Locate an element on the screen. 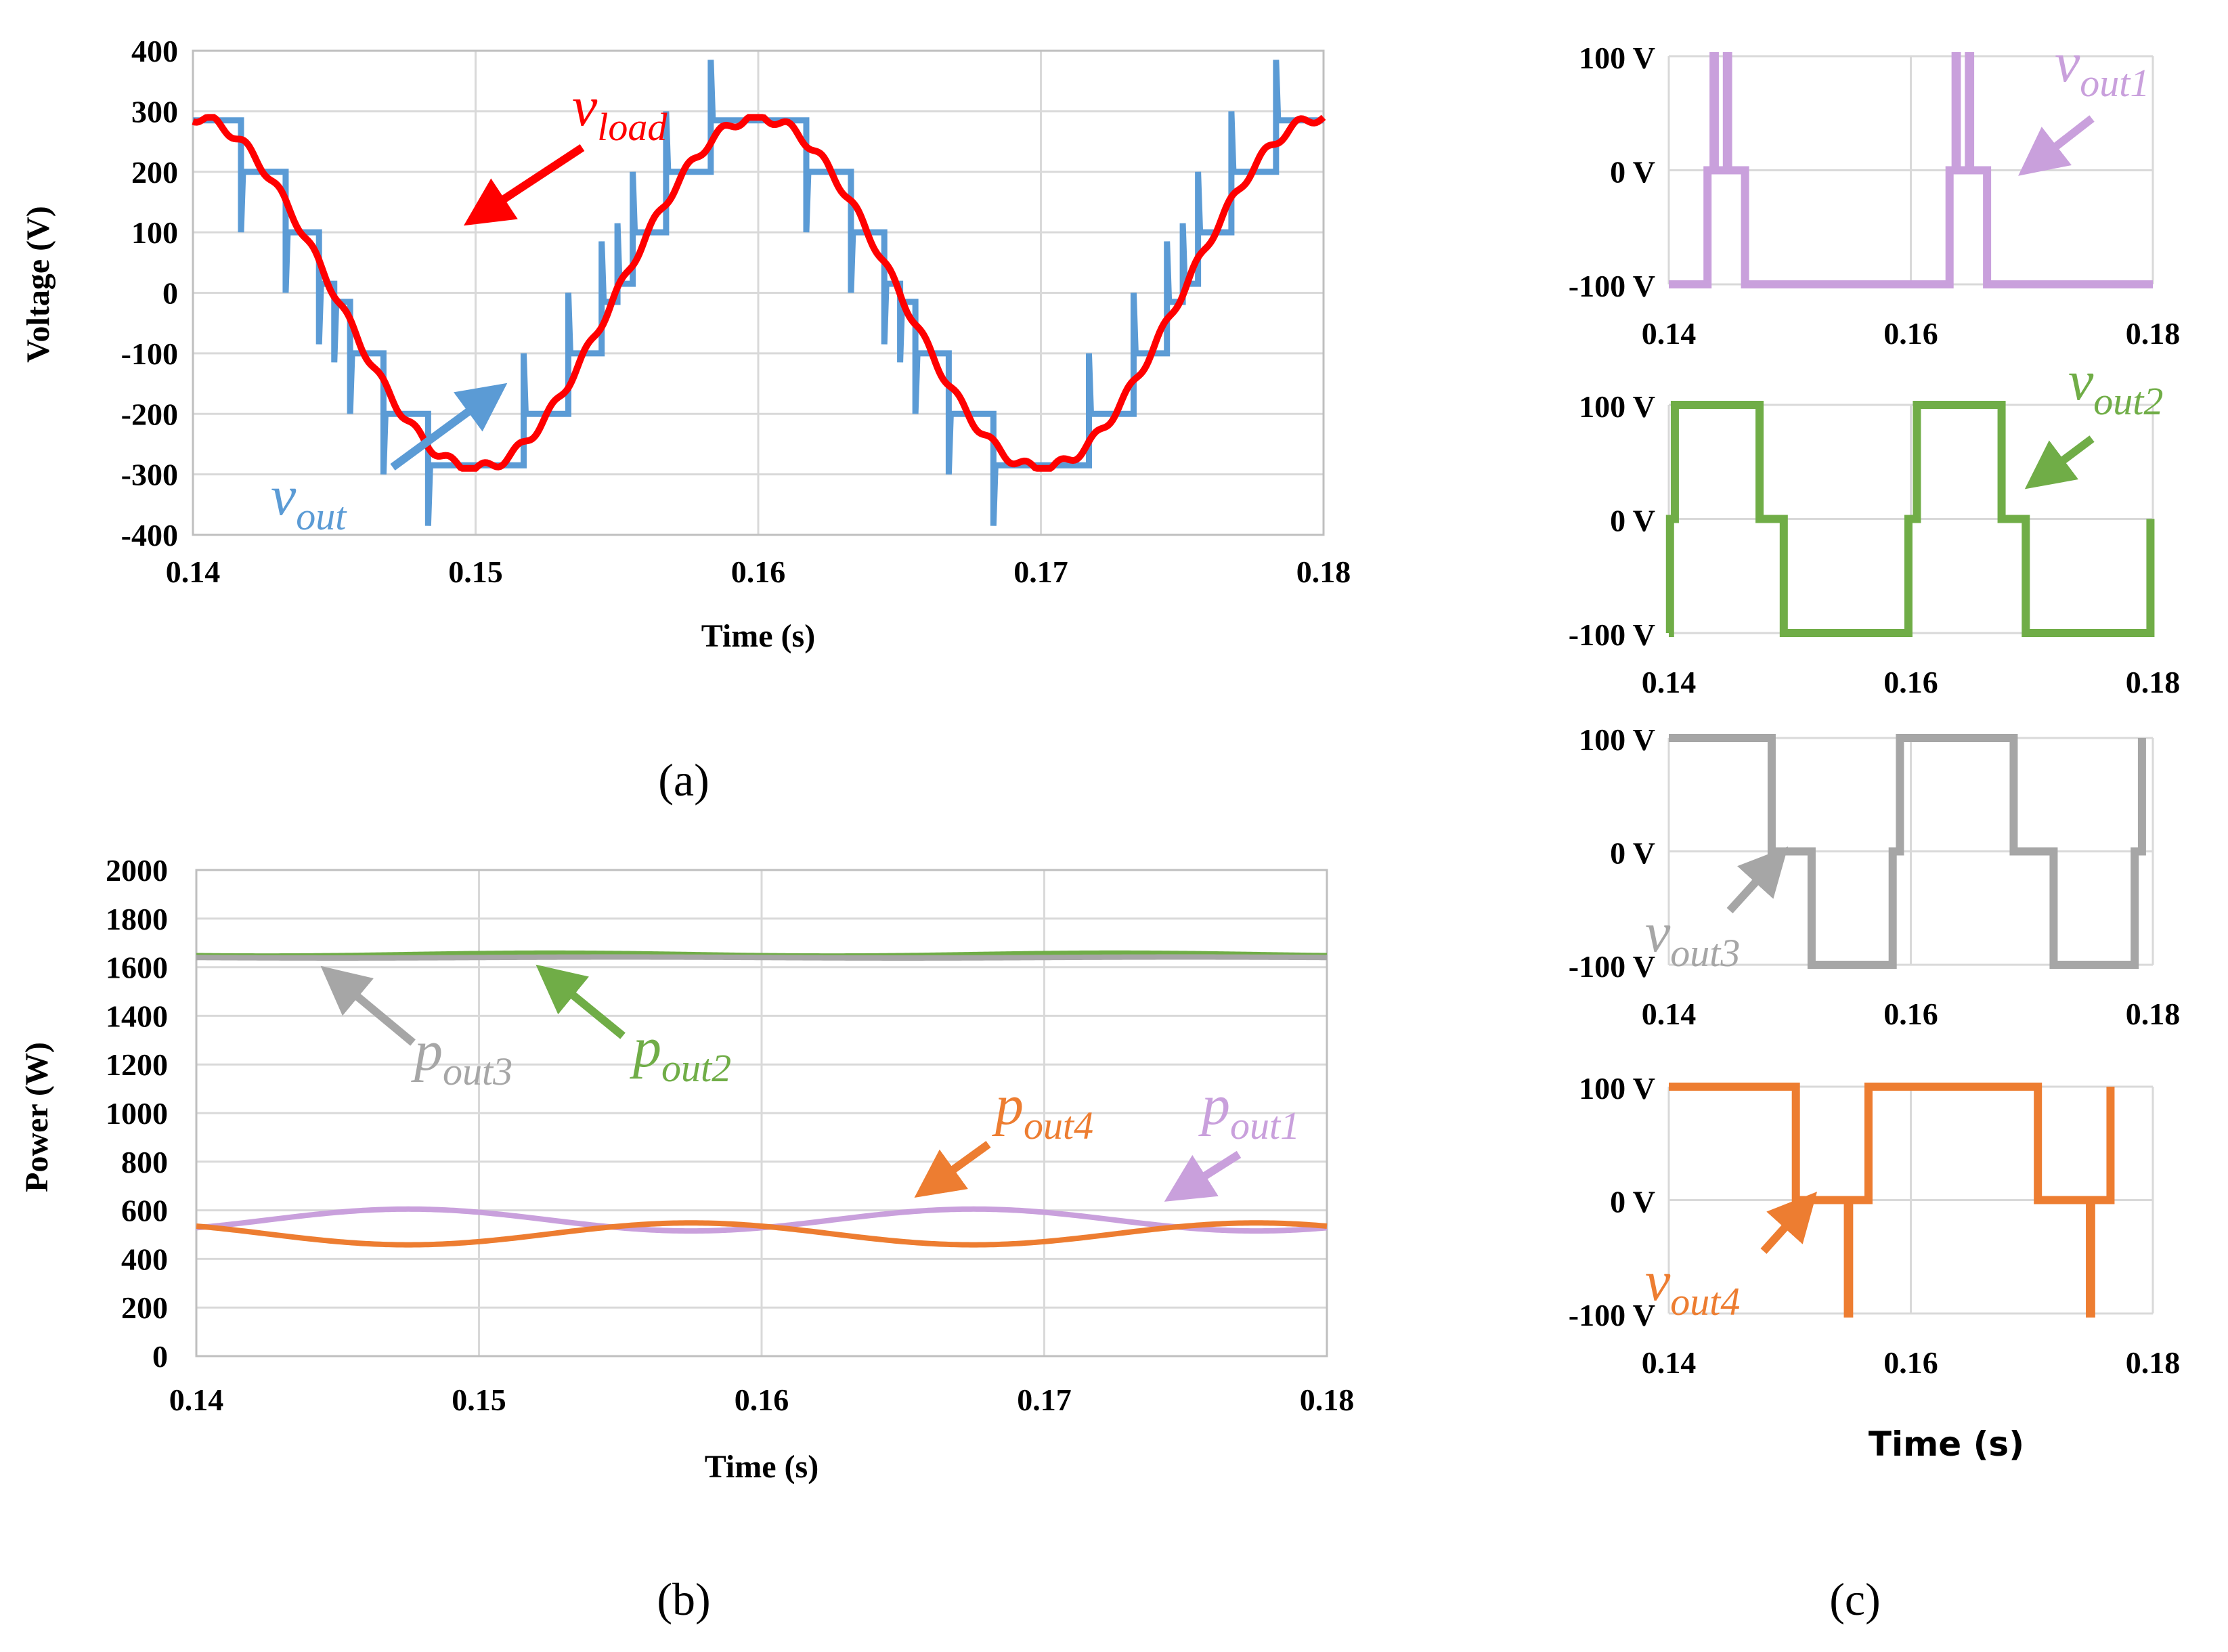 The image size is (2228, 1652). y-axis-title: Power (W) is located at coordinates (37, 1117).